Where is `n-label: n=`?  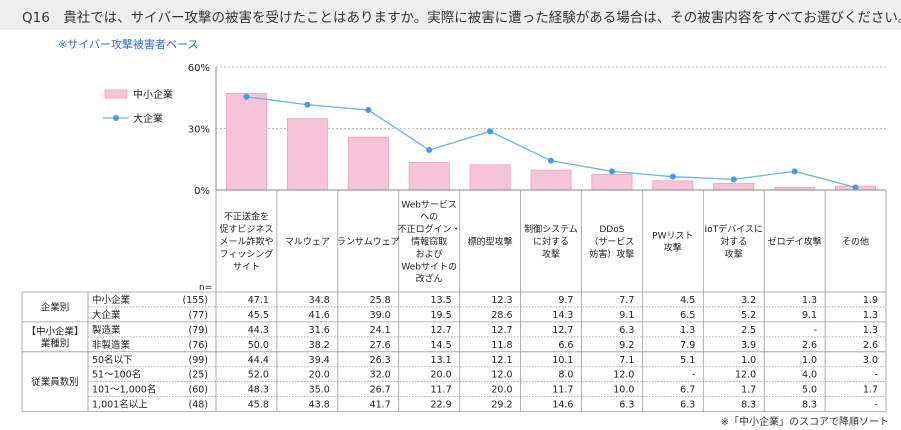
n-label: n= is located at coordinates (205, 288).